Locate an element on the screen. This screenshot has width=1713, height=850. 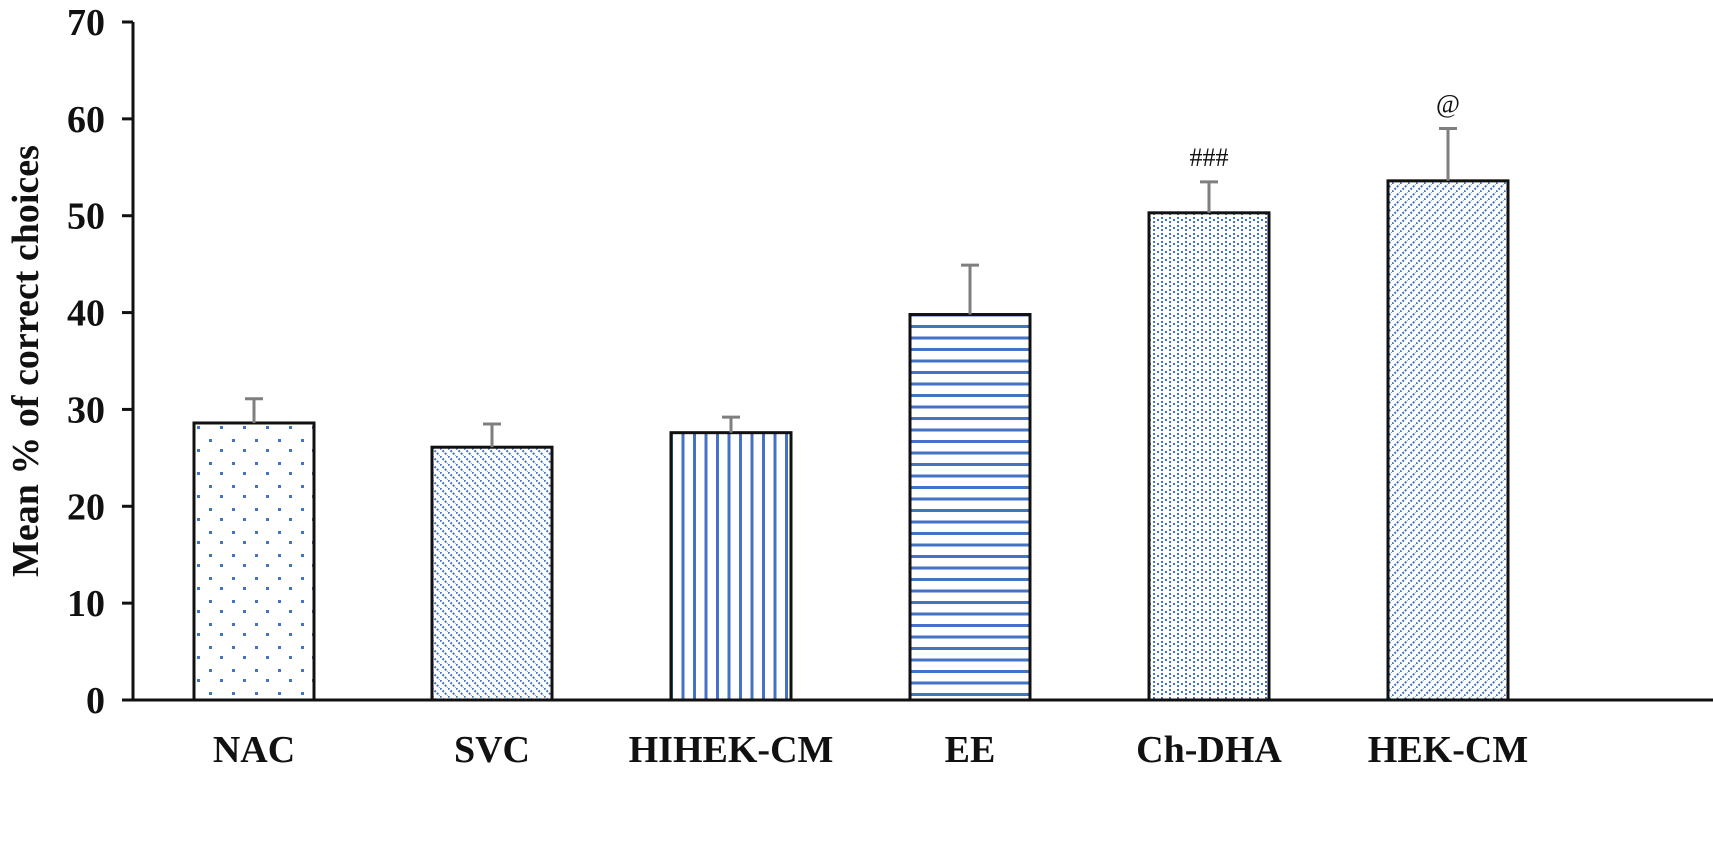
y-tick-label: 10 is located at coordinates (86, 604).